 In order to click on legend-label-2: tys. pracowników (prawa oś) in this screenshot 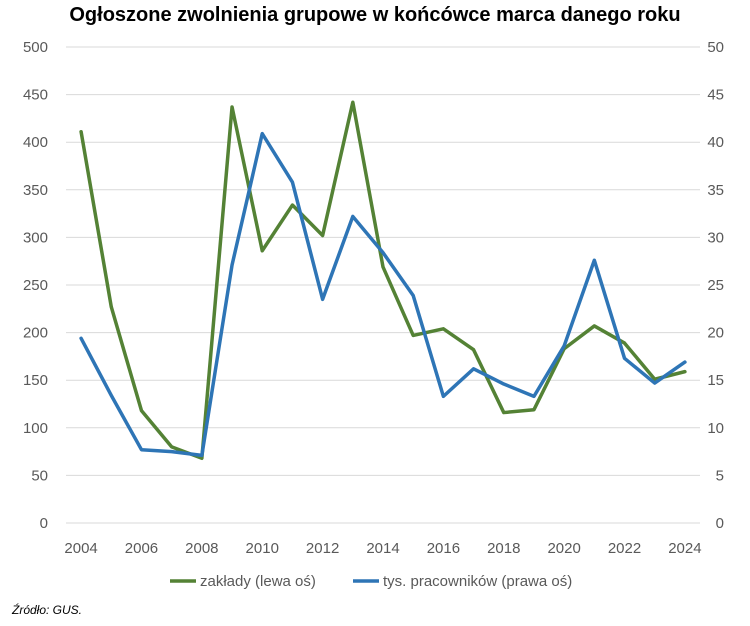, I will do `click(477, 581)`.